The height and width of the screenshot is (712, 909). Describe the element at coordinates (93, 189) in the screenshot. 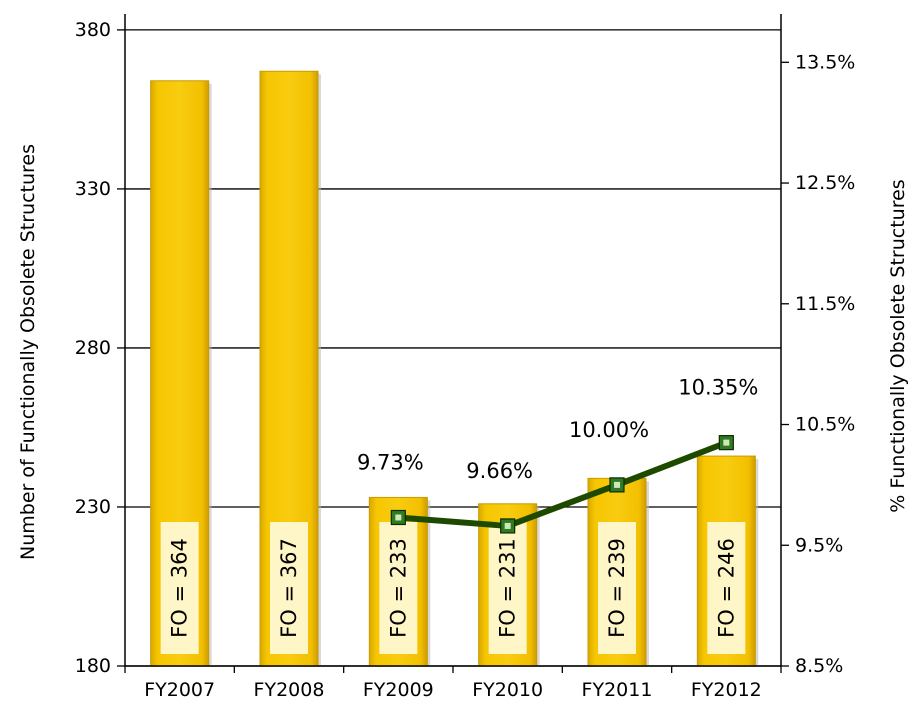

I see `y-tick-label: 330` at that location.